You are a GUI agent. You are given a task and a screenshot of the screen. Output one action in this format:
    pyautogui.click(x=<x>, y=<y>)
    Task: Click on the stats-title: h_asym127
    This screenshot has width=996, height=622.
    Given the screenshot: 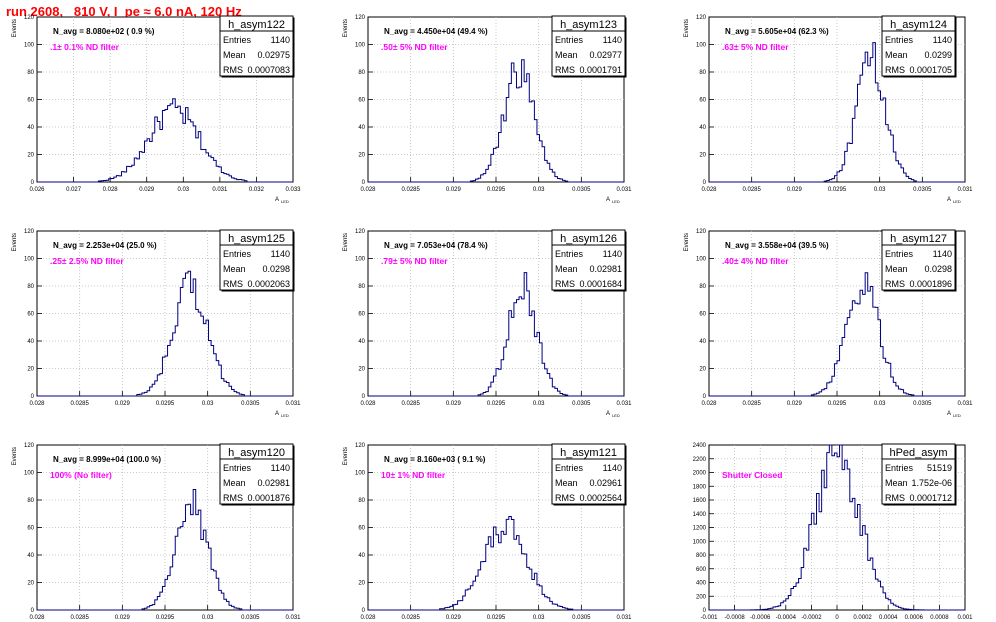 What is the action you would take?
    pyautogui.click(x=918, y=239)
    